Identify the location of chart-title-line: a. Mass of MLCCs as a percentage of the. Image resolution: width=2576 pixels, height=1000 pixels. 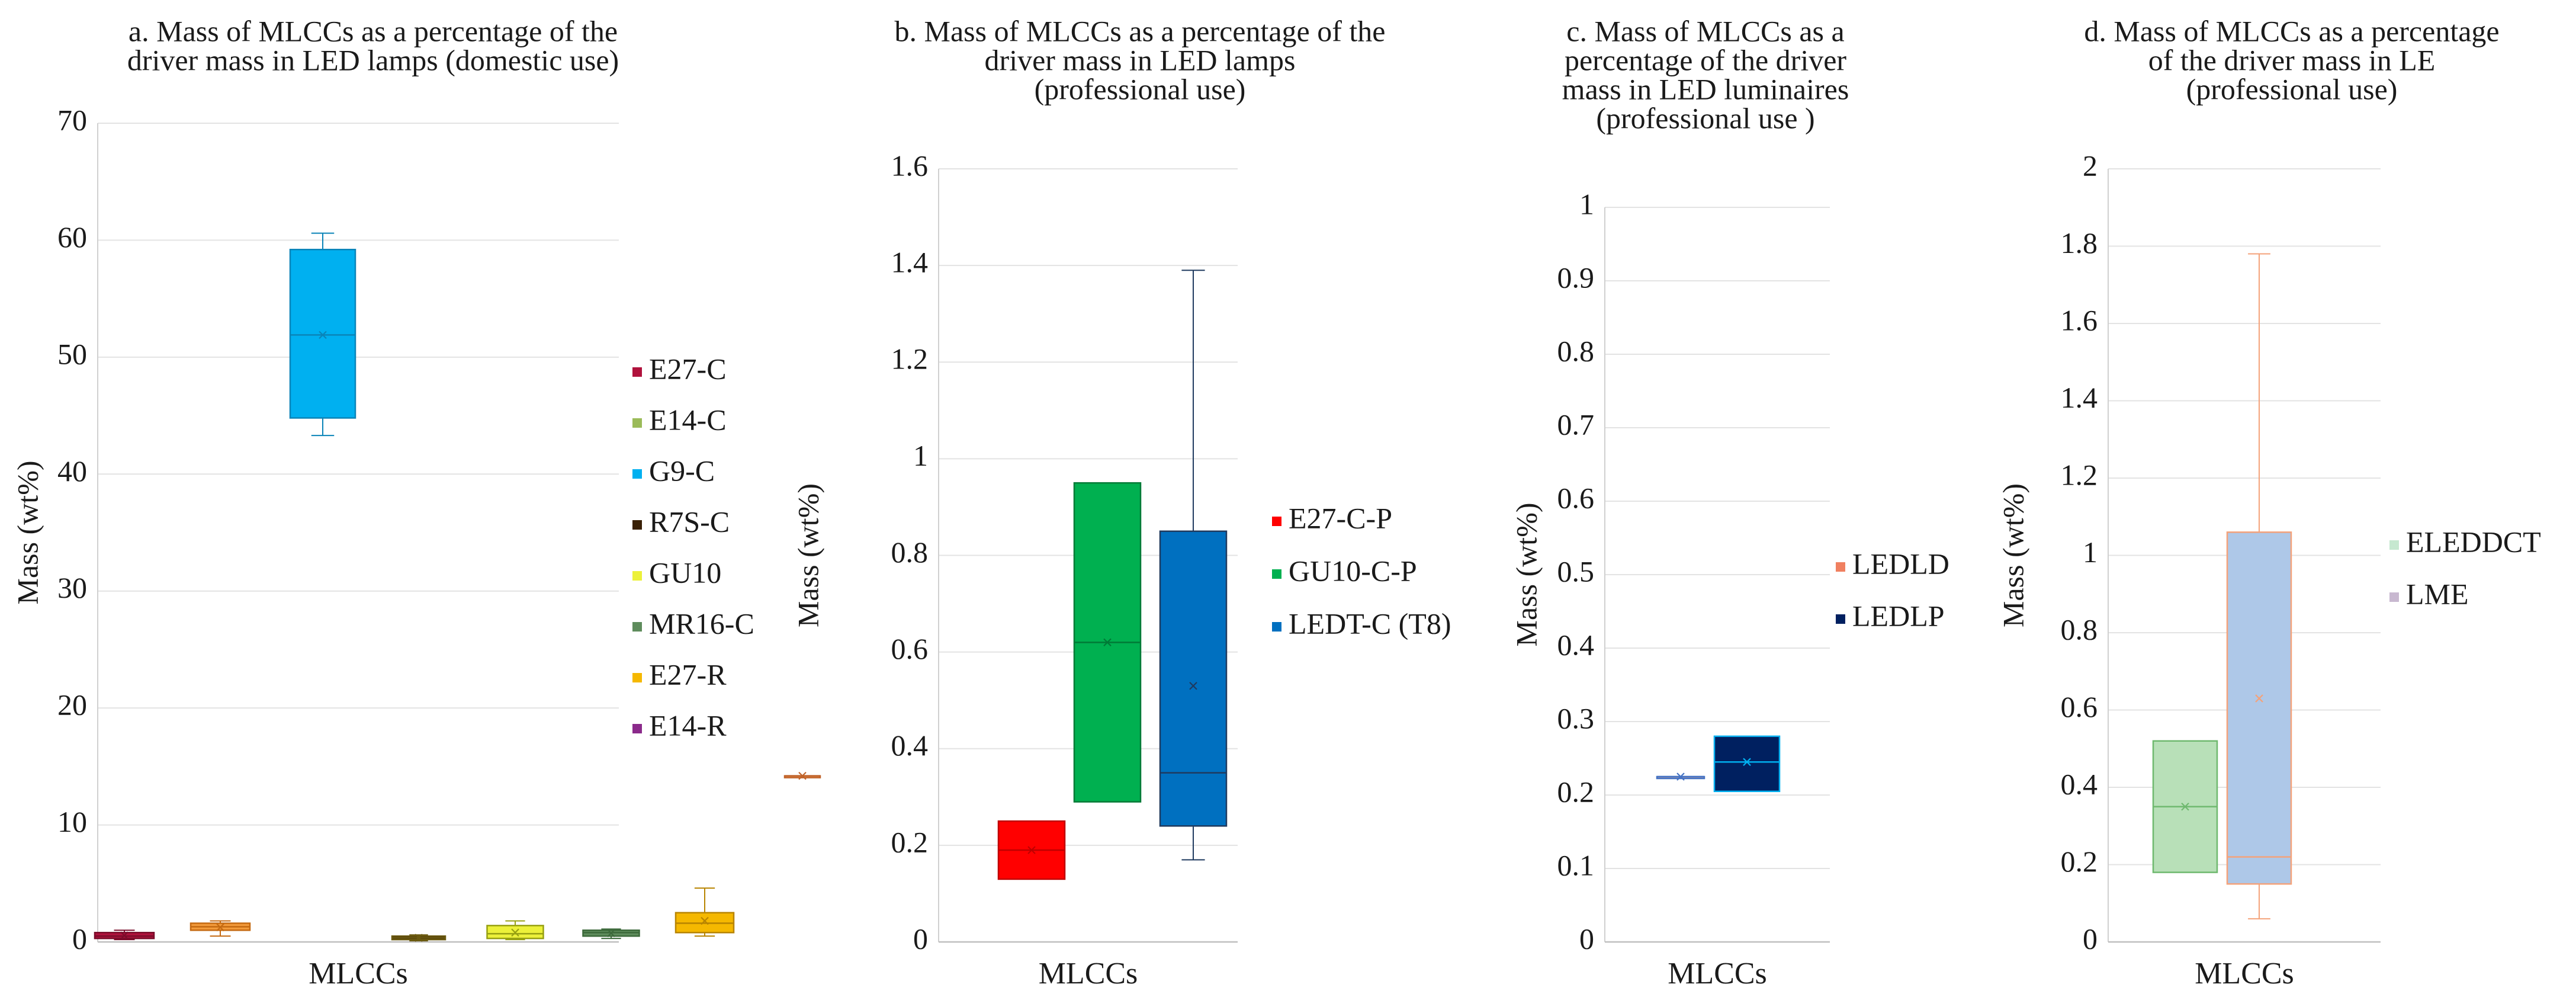
(373, 30).